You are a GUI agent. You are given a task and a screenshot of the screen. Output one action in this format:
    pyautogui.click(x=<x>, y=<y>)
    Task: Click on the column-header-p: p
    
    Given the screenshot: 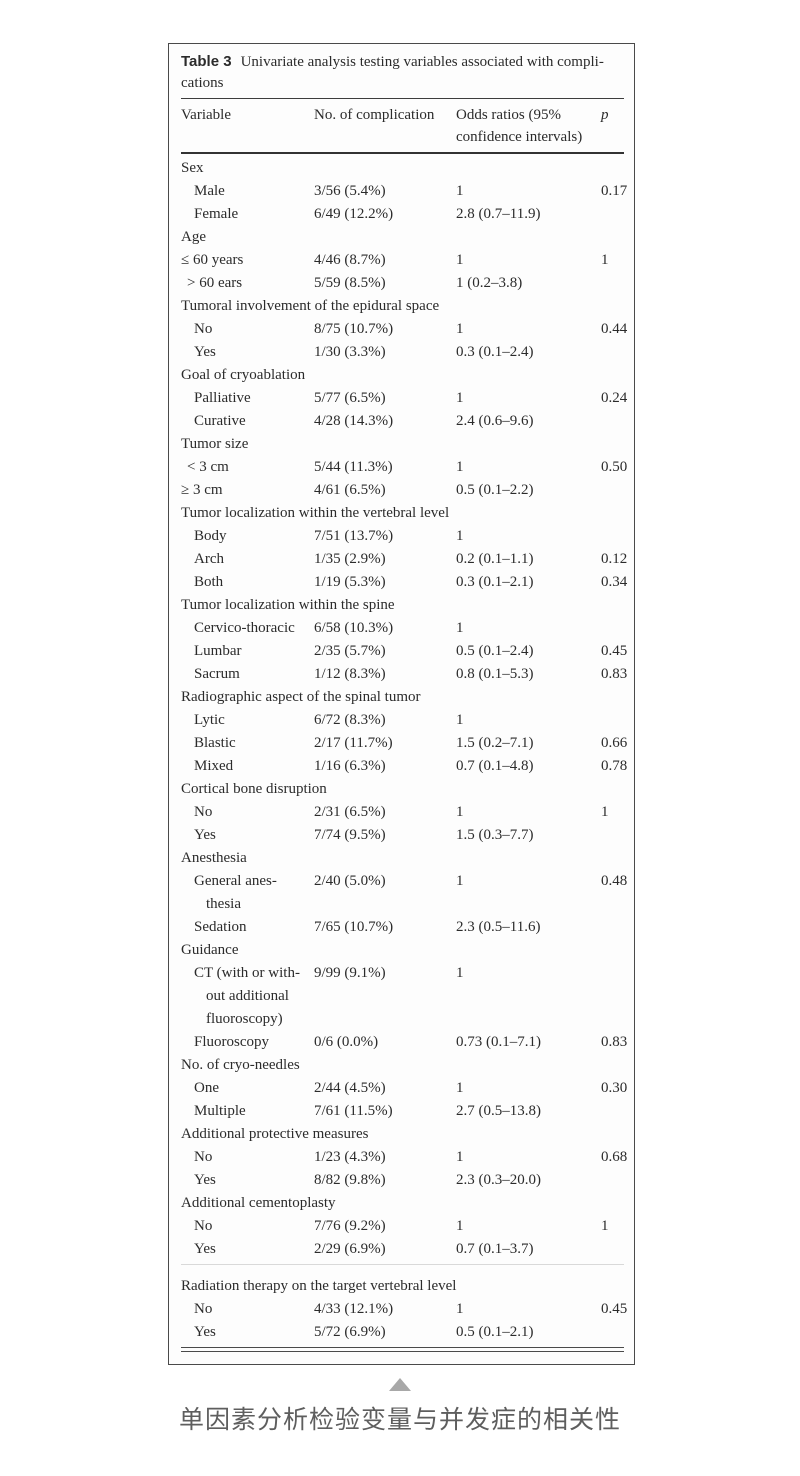 What is the action you would take?
    pyautogui.click(x=605, y=115)
    